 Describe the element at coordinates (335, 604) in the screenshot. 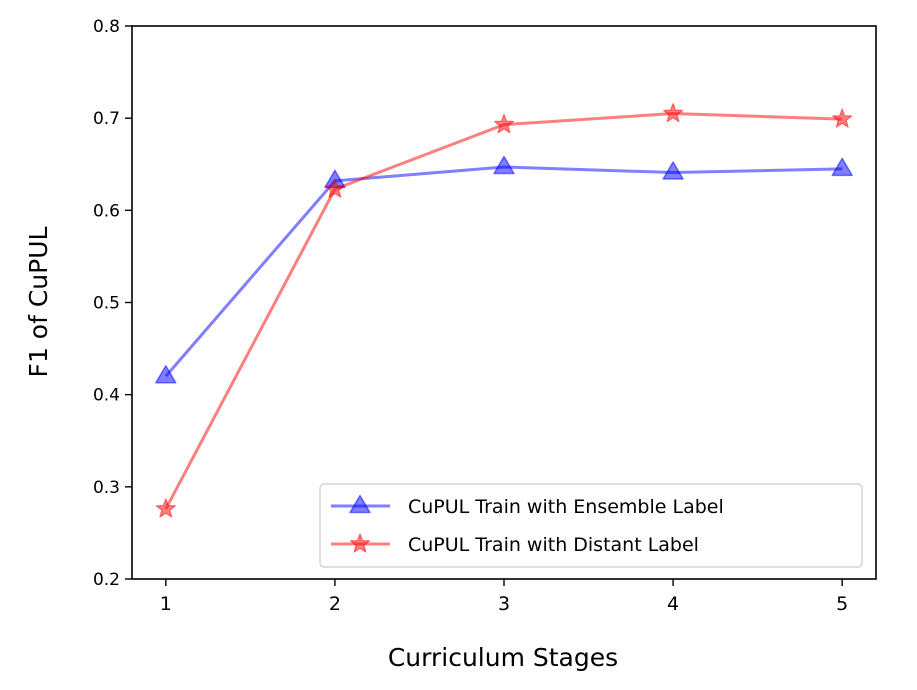

I see `x-tick-label: 2` at that location.